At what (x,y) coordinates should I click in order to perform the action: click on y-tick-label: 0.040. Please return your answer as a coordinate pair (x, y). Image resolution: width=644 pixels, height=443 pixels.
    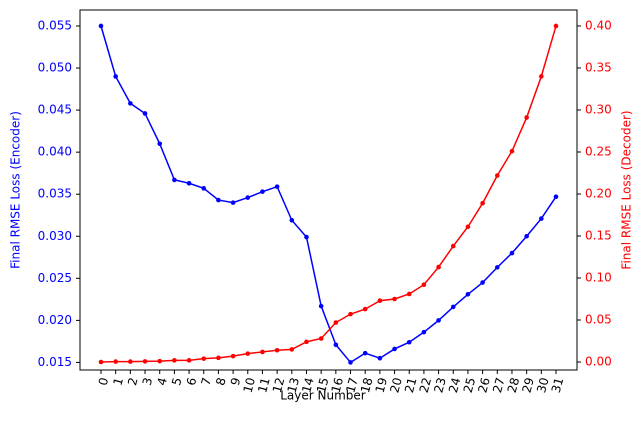
    Looking at the image, I should click on (55, 152).